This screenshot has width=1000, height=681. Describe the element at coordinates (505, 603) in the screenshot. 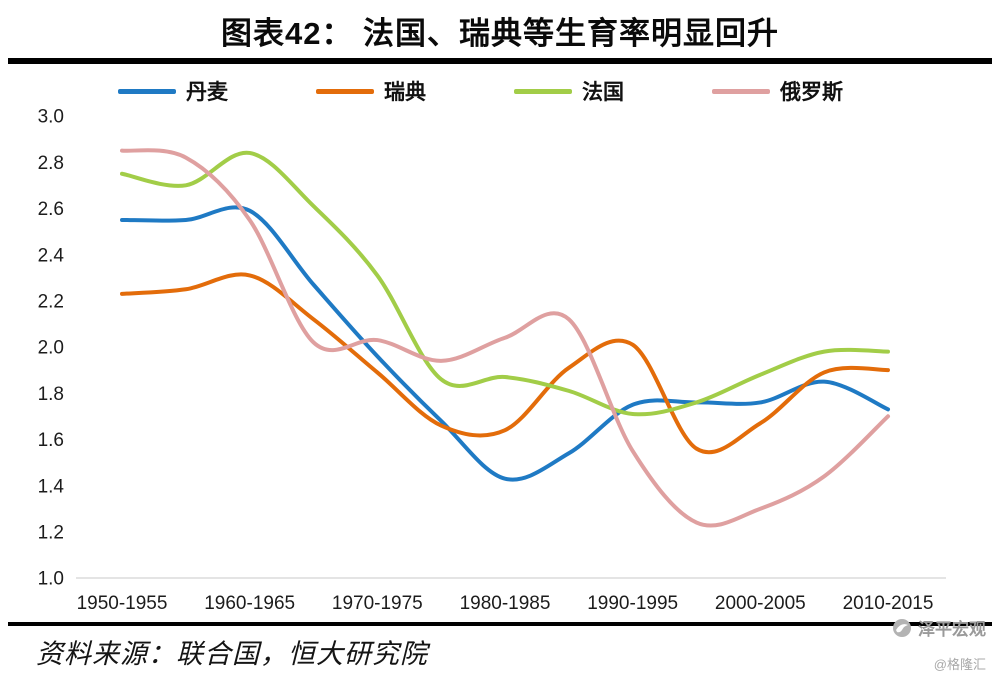

I see `x-tick-label: 1980-1985` at that location.